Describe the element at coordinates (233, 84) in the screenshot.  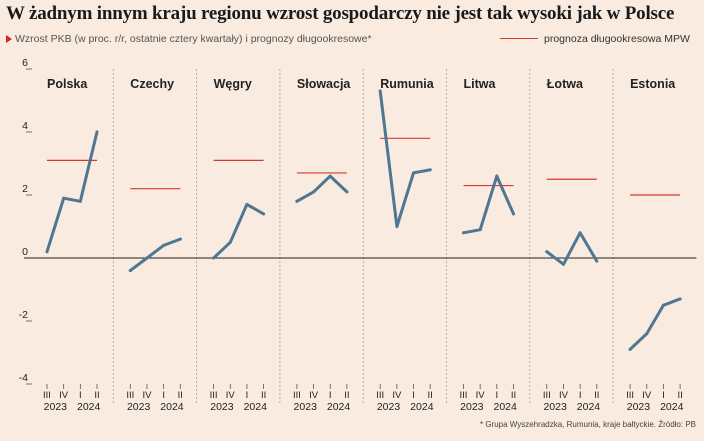
I see `panel-title: Węgry` at that location.